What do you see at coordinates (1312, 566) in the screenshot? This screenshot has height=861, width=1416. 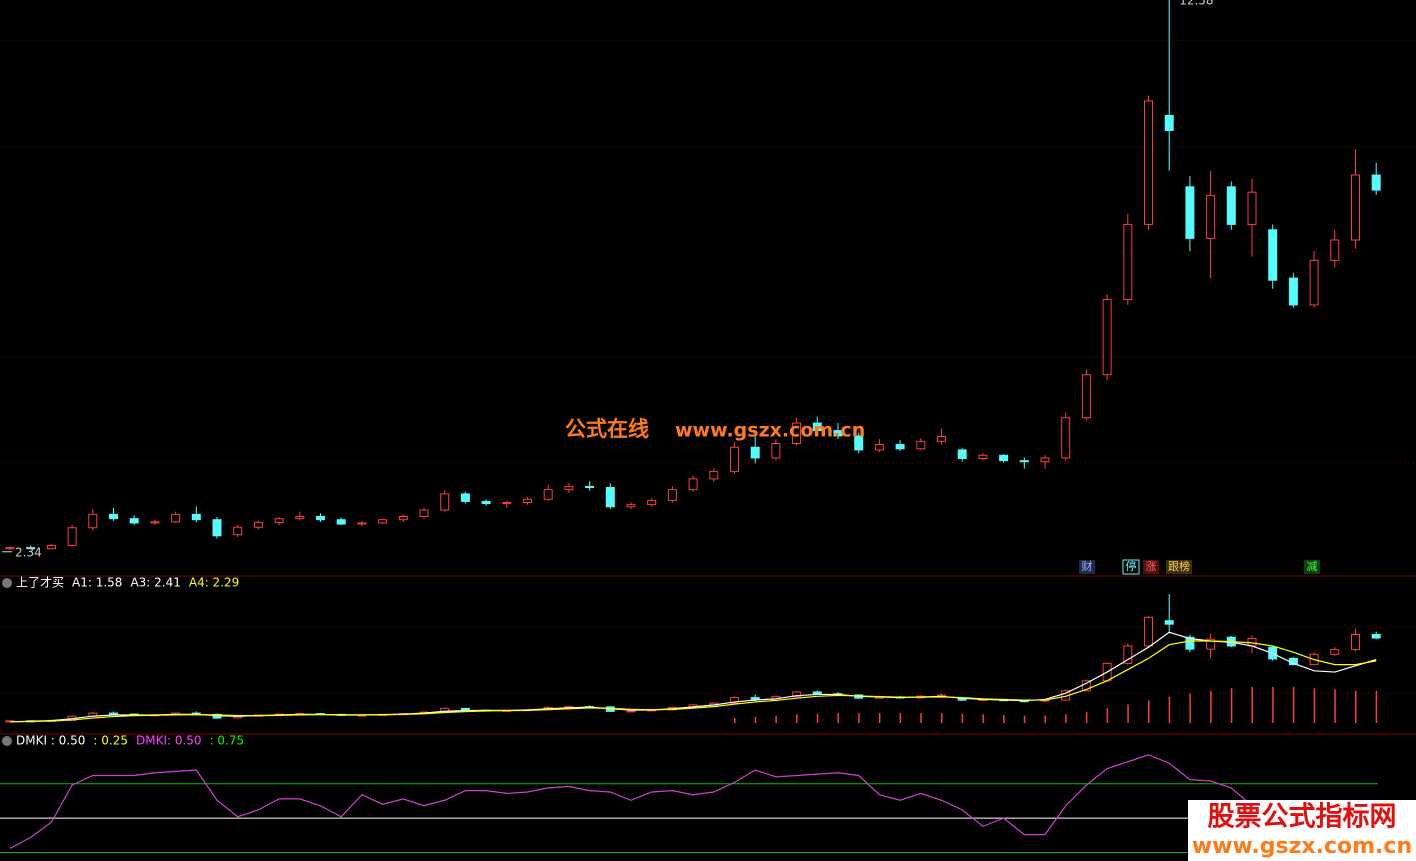 I see `event-marker: 减` at bounding box center [1312, 566].